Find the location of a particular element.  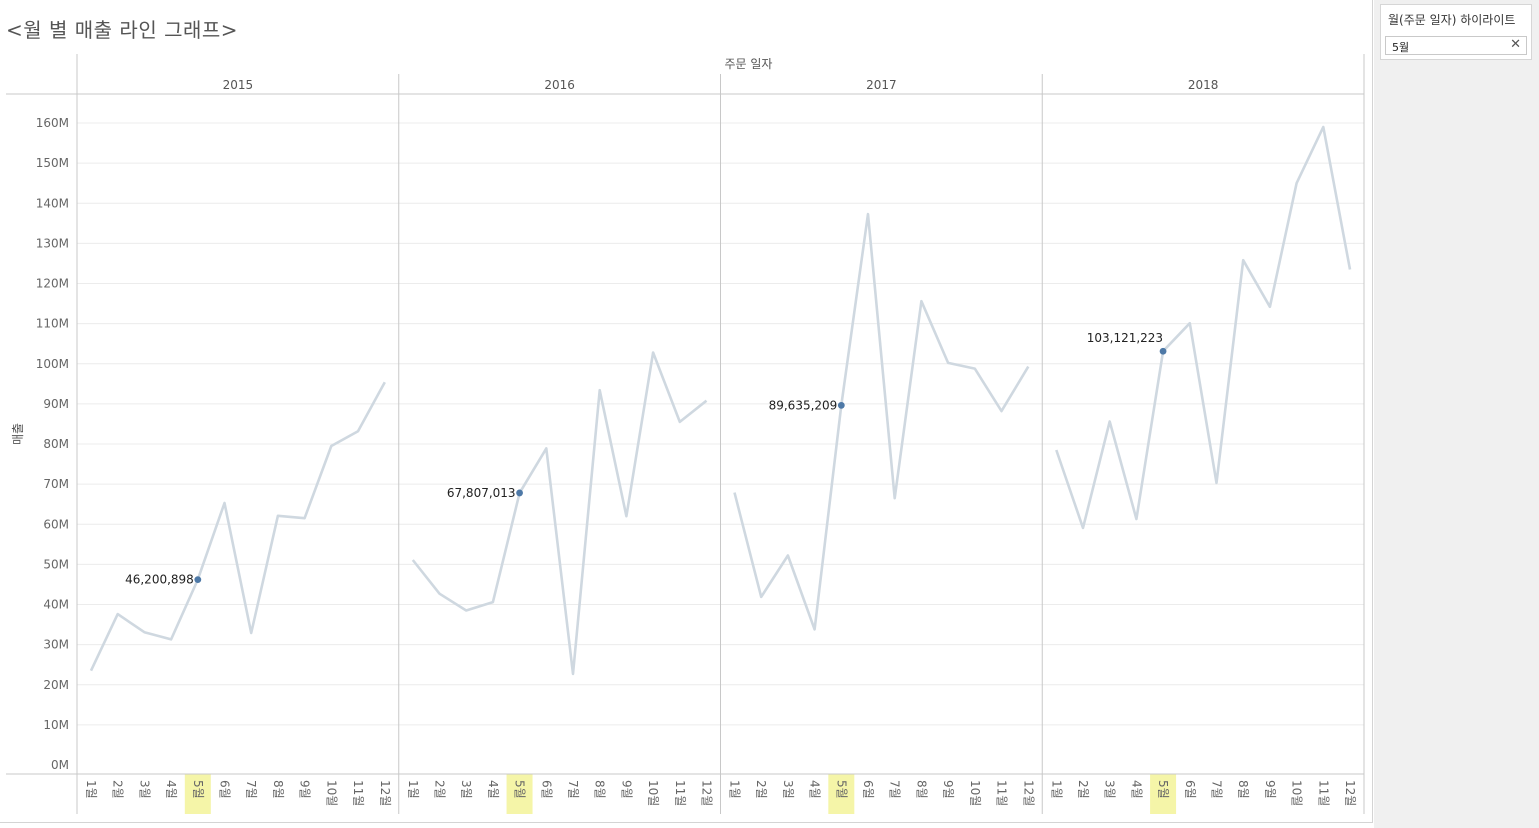

year-header-2016: 2016 is located at coordinates (559, 85).